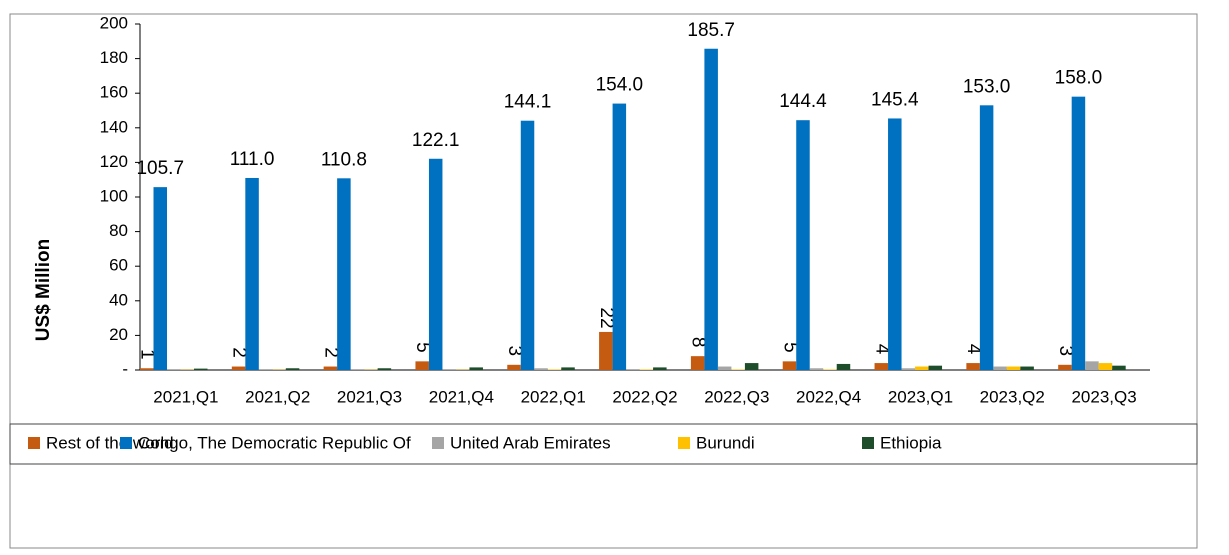 This screenshot has height=555, width=1229. I want to click on data-label: 144.1, so click(528, 102).